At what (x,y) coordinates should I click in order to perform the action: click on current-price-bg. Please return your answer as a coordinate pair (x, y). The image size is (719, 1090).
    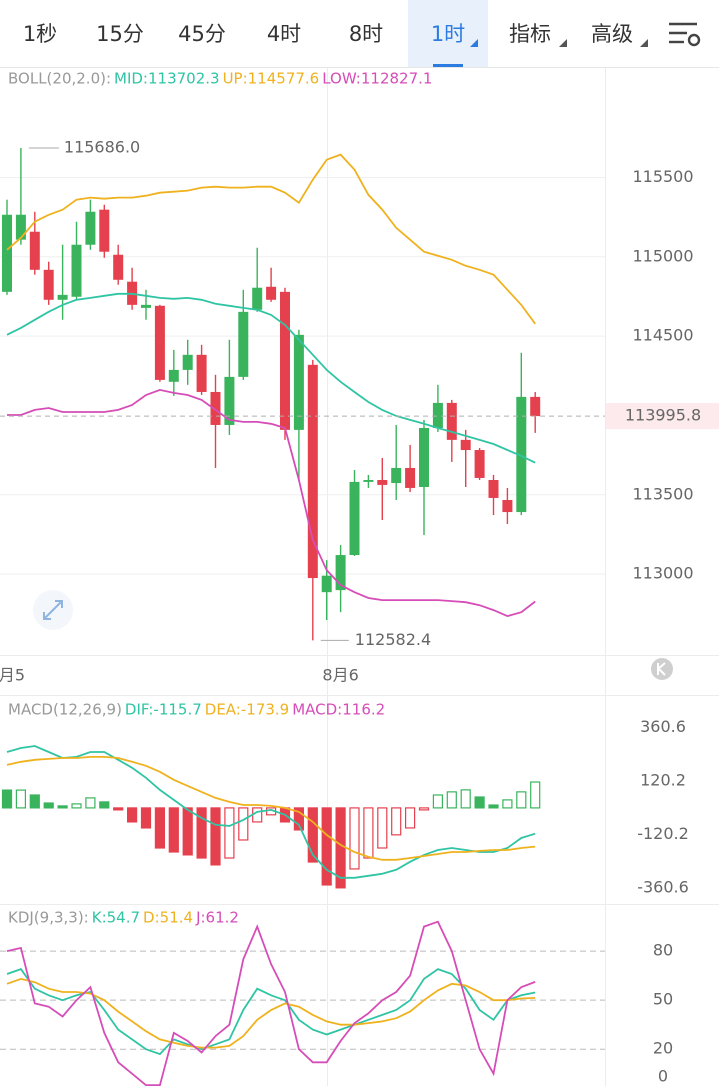
    Looking at the image, I should click on (662, 416).